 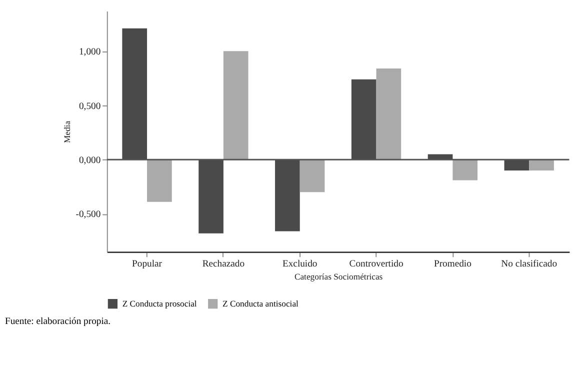 What do you see at coordinates (89, 52) in the screenshot?
I see `y-tick-label: 1,000` at bounding box center [89, 52].